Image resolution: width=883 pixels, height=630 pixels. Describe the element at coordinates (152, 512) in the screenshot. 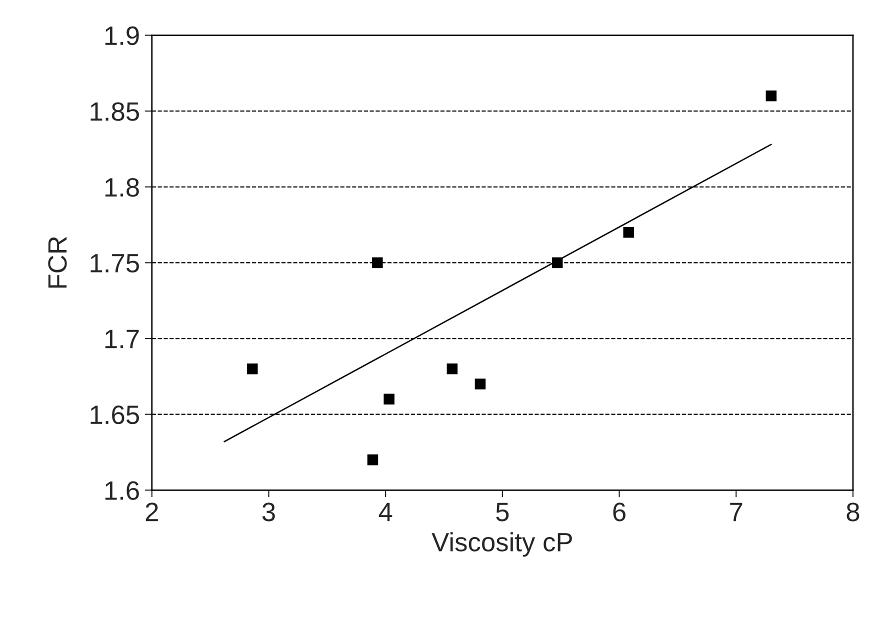

I see `x-tick-label: 2` at that location.